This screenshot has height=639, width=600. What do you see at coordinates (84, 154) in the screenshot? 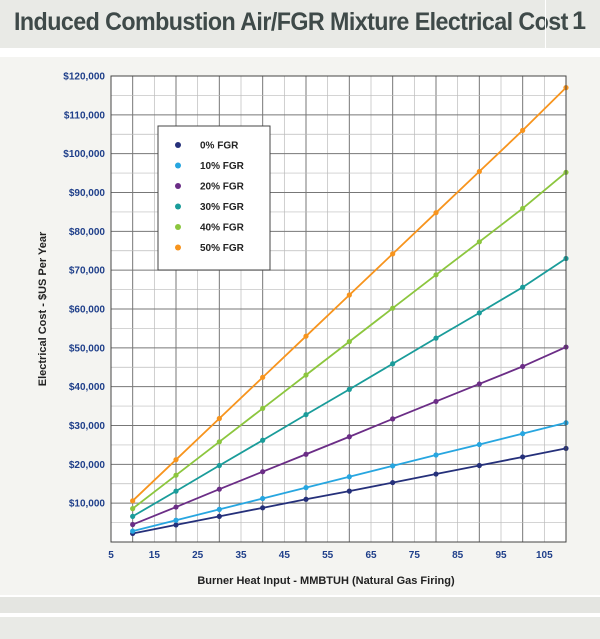
I see `y-tick-label: $100,000` at bounding box center [84, 154].